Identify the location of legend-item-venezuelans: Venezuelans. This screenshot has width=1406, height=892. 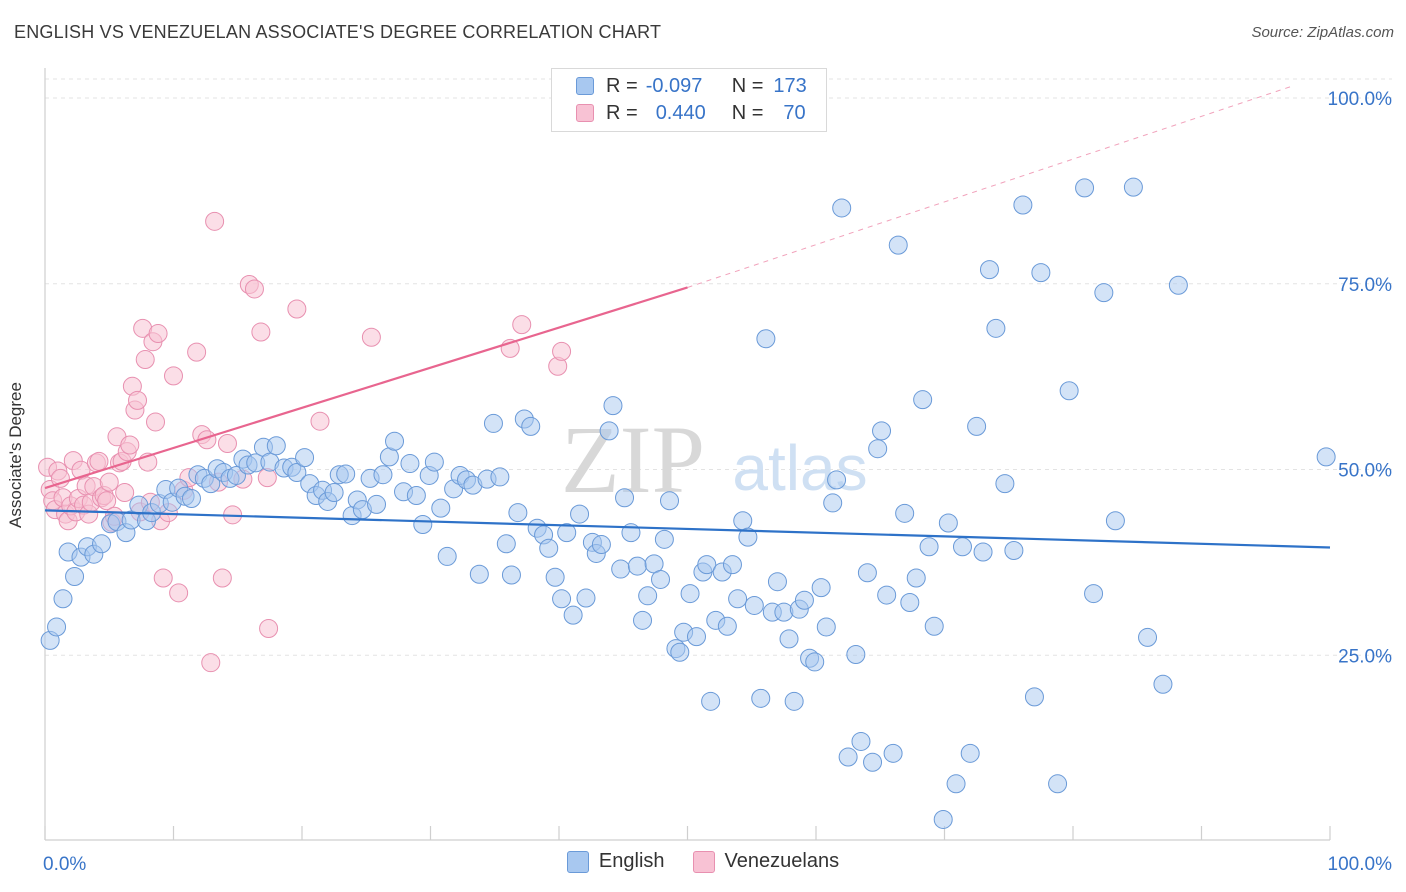
(766, 861).